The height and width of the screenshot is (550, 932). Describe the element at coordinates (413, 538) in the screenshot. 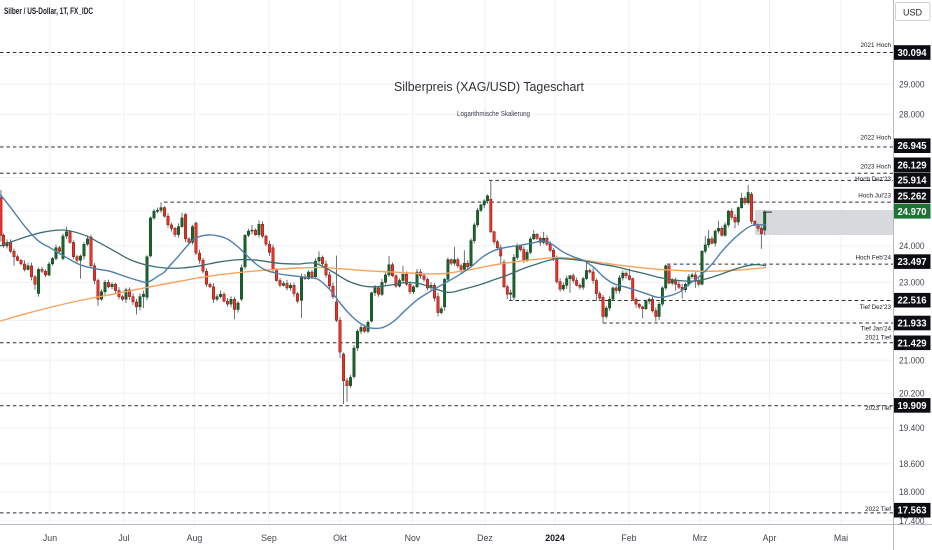

I see `svg-text: Nov` at that location.